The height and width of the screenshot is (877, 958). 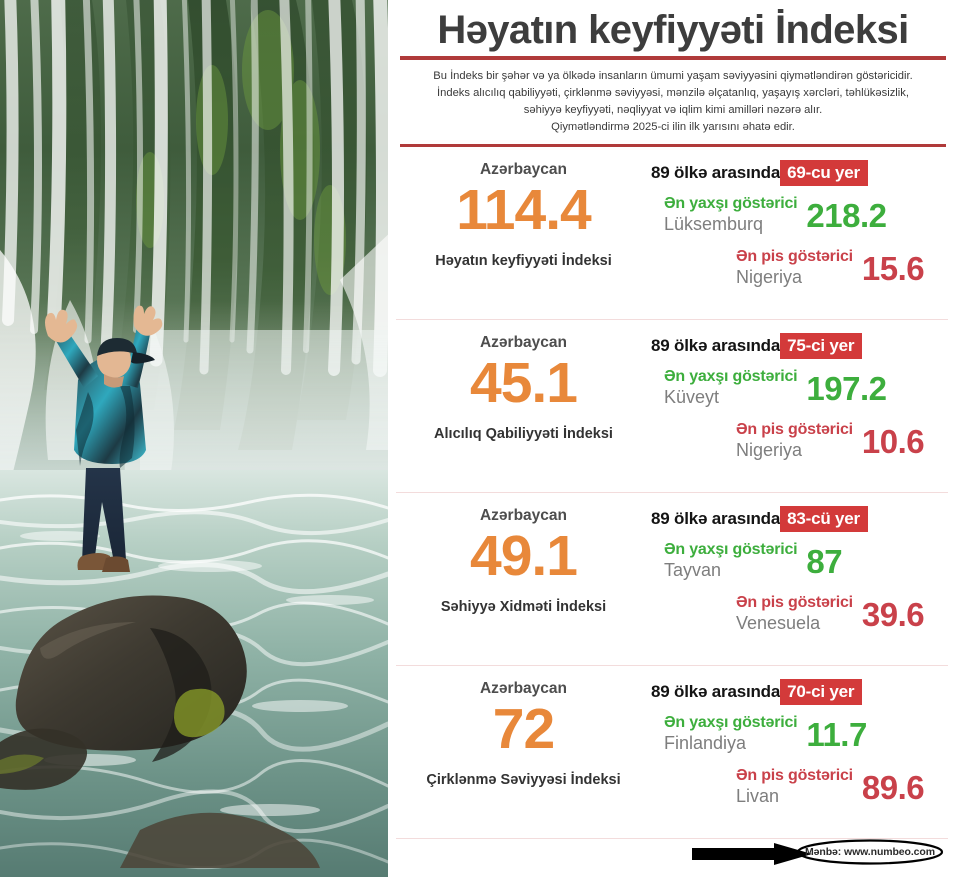 I want to click on worst-stat-row: Ən pis göstərici Venesuela 39.6, so click(x=799, y=613).